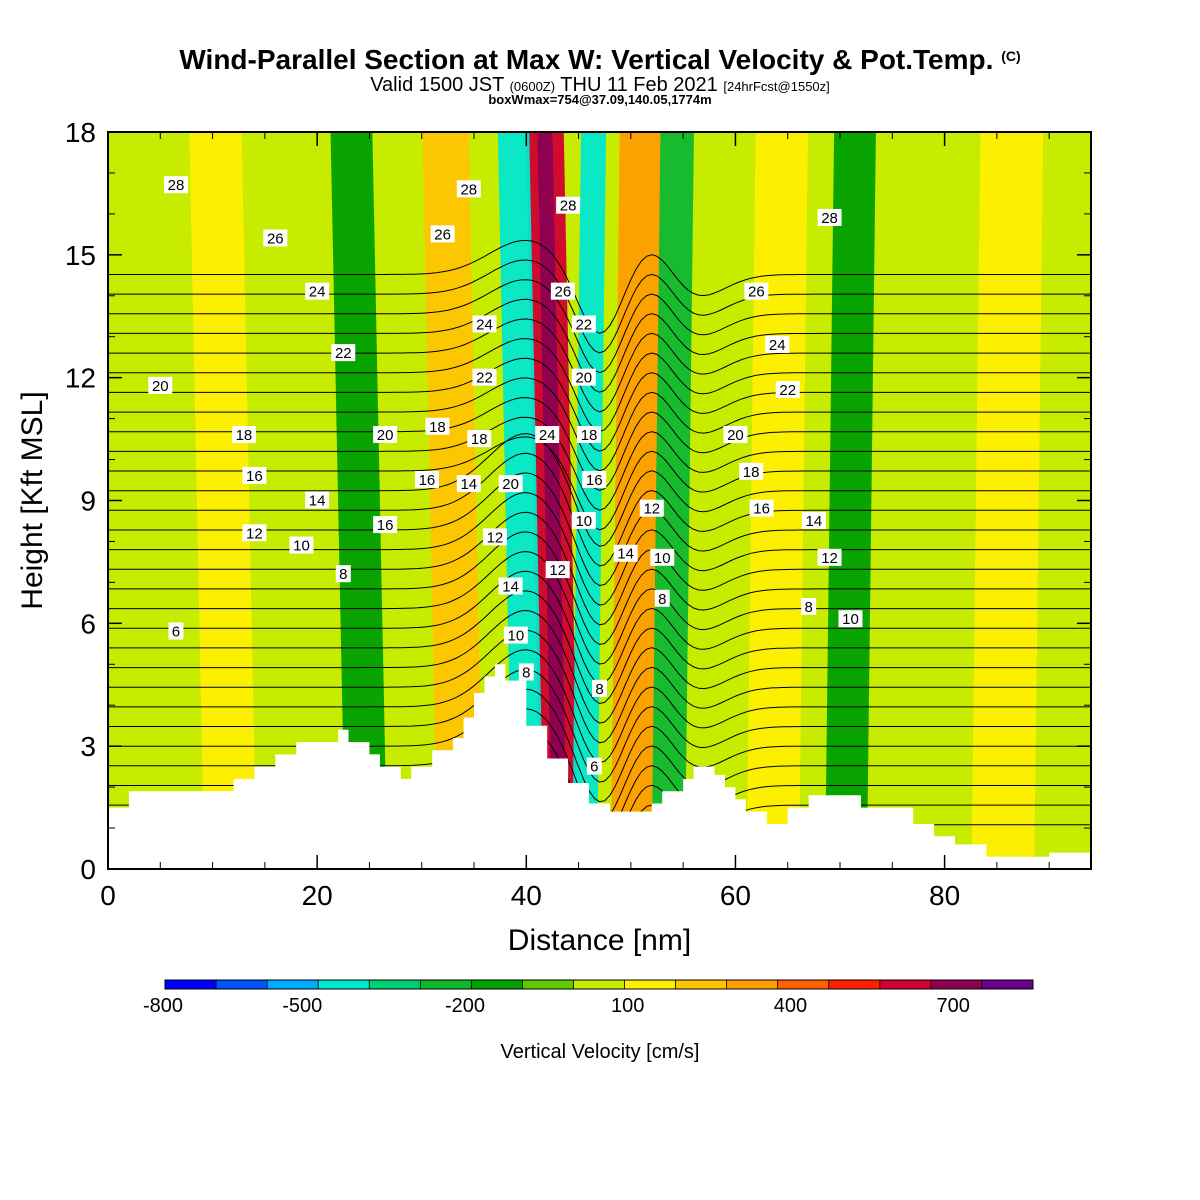 This screenshot has height=1200, width=1200. Describe the element at coordinates (108, 895) in the screenshot. I see `x-tick-label-0: 0` at that location.